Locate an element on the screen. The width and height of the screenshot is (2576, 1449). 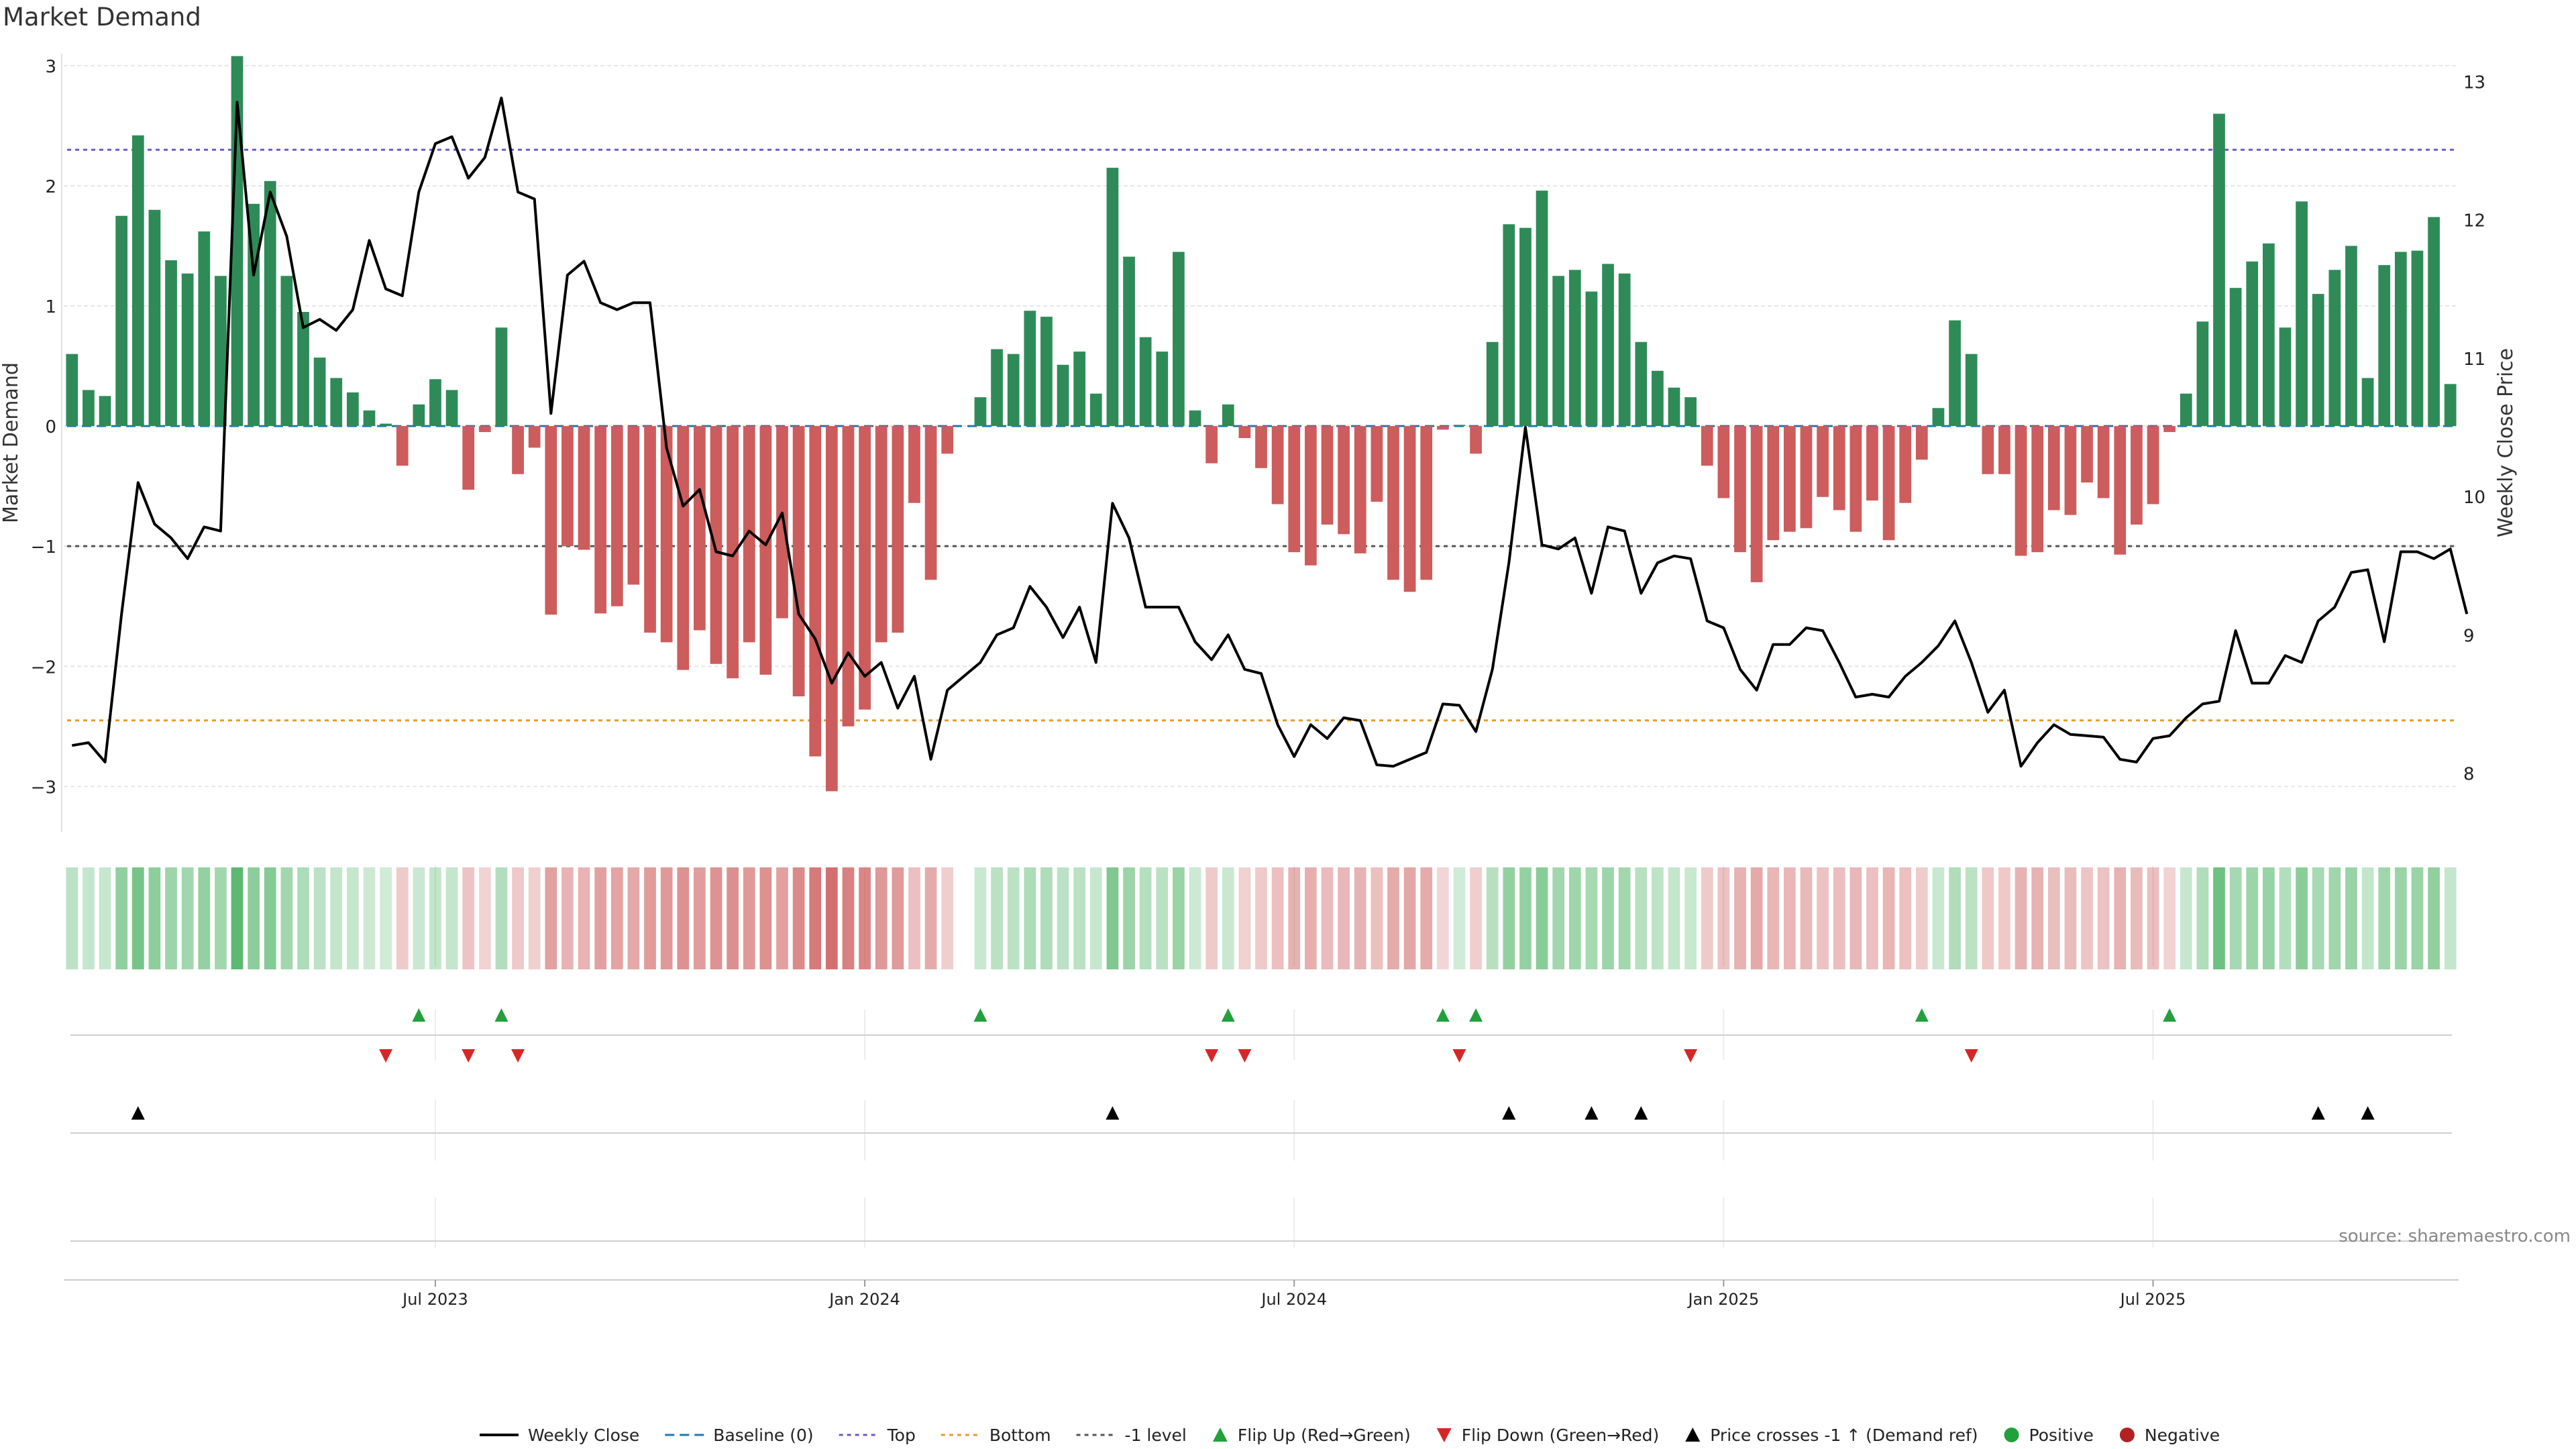
legend-label: Positive is located at coordinates (2061, 1435).